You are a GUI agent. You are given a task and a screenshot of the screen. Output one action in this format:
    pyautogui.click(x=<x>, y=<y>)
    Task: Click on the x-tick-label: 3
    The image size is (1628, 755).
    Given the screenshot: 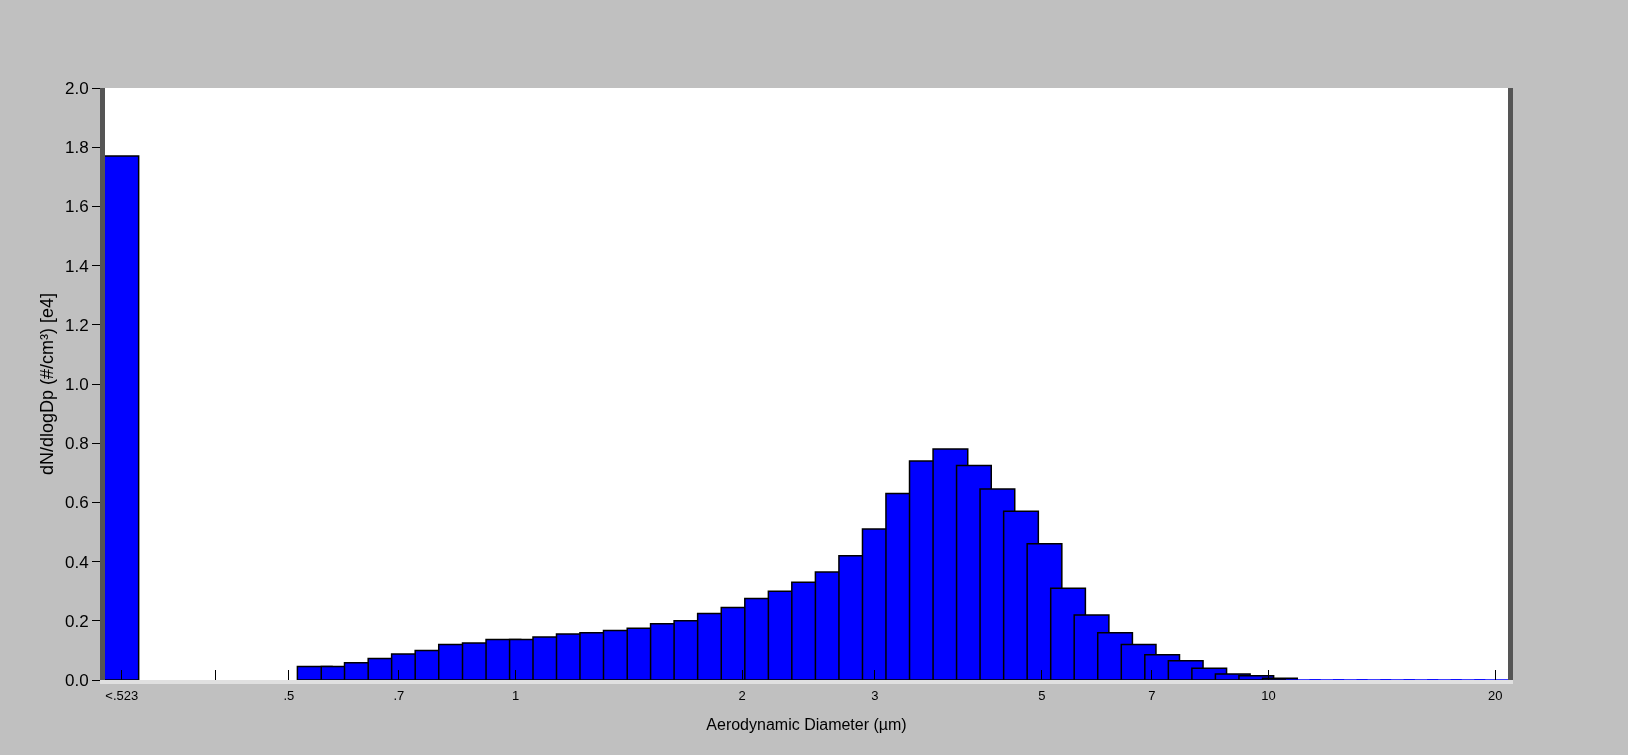 What is the action you would take?
    pyautogui.click(x=875, y=695)
    